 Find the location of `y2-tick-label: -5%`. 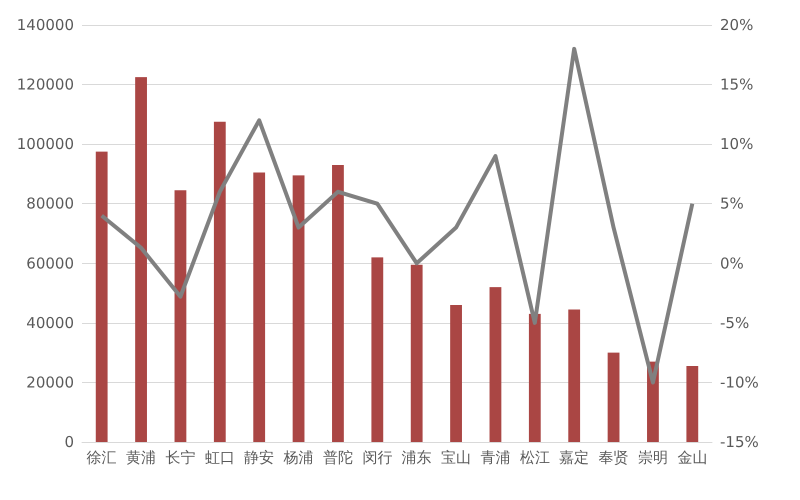

y2-tick-label: -5% is located at coordinates (735, 323).